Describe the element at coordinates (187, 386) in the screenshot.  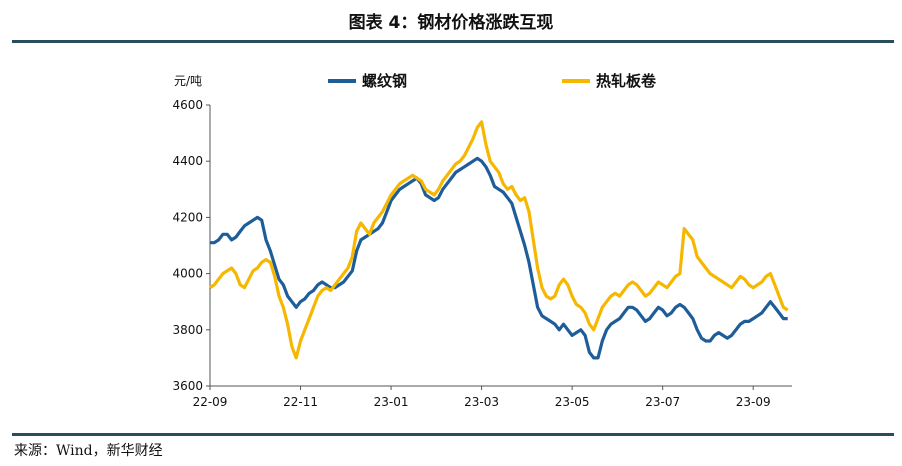
I see `y-tick-label: 3600` at that location.